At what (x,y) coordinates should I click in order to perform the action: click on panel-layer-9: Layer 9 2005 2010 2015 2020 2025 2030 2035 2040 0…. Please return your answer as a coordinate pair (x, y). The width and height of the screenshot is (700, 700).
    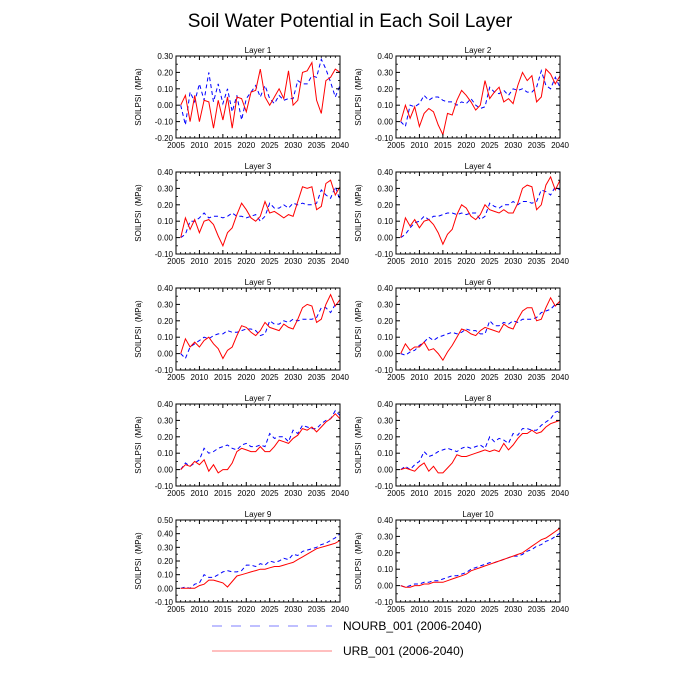
    Looking at the image, I should click on (241, 562).